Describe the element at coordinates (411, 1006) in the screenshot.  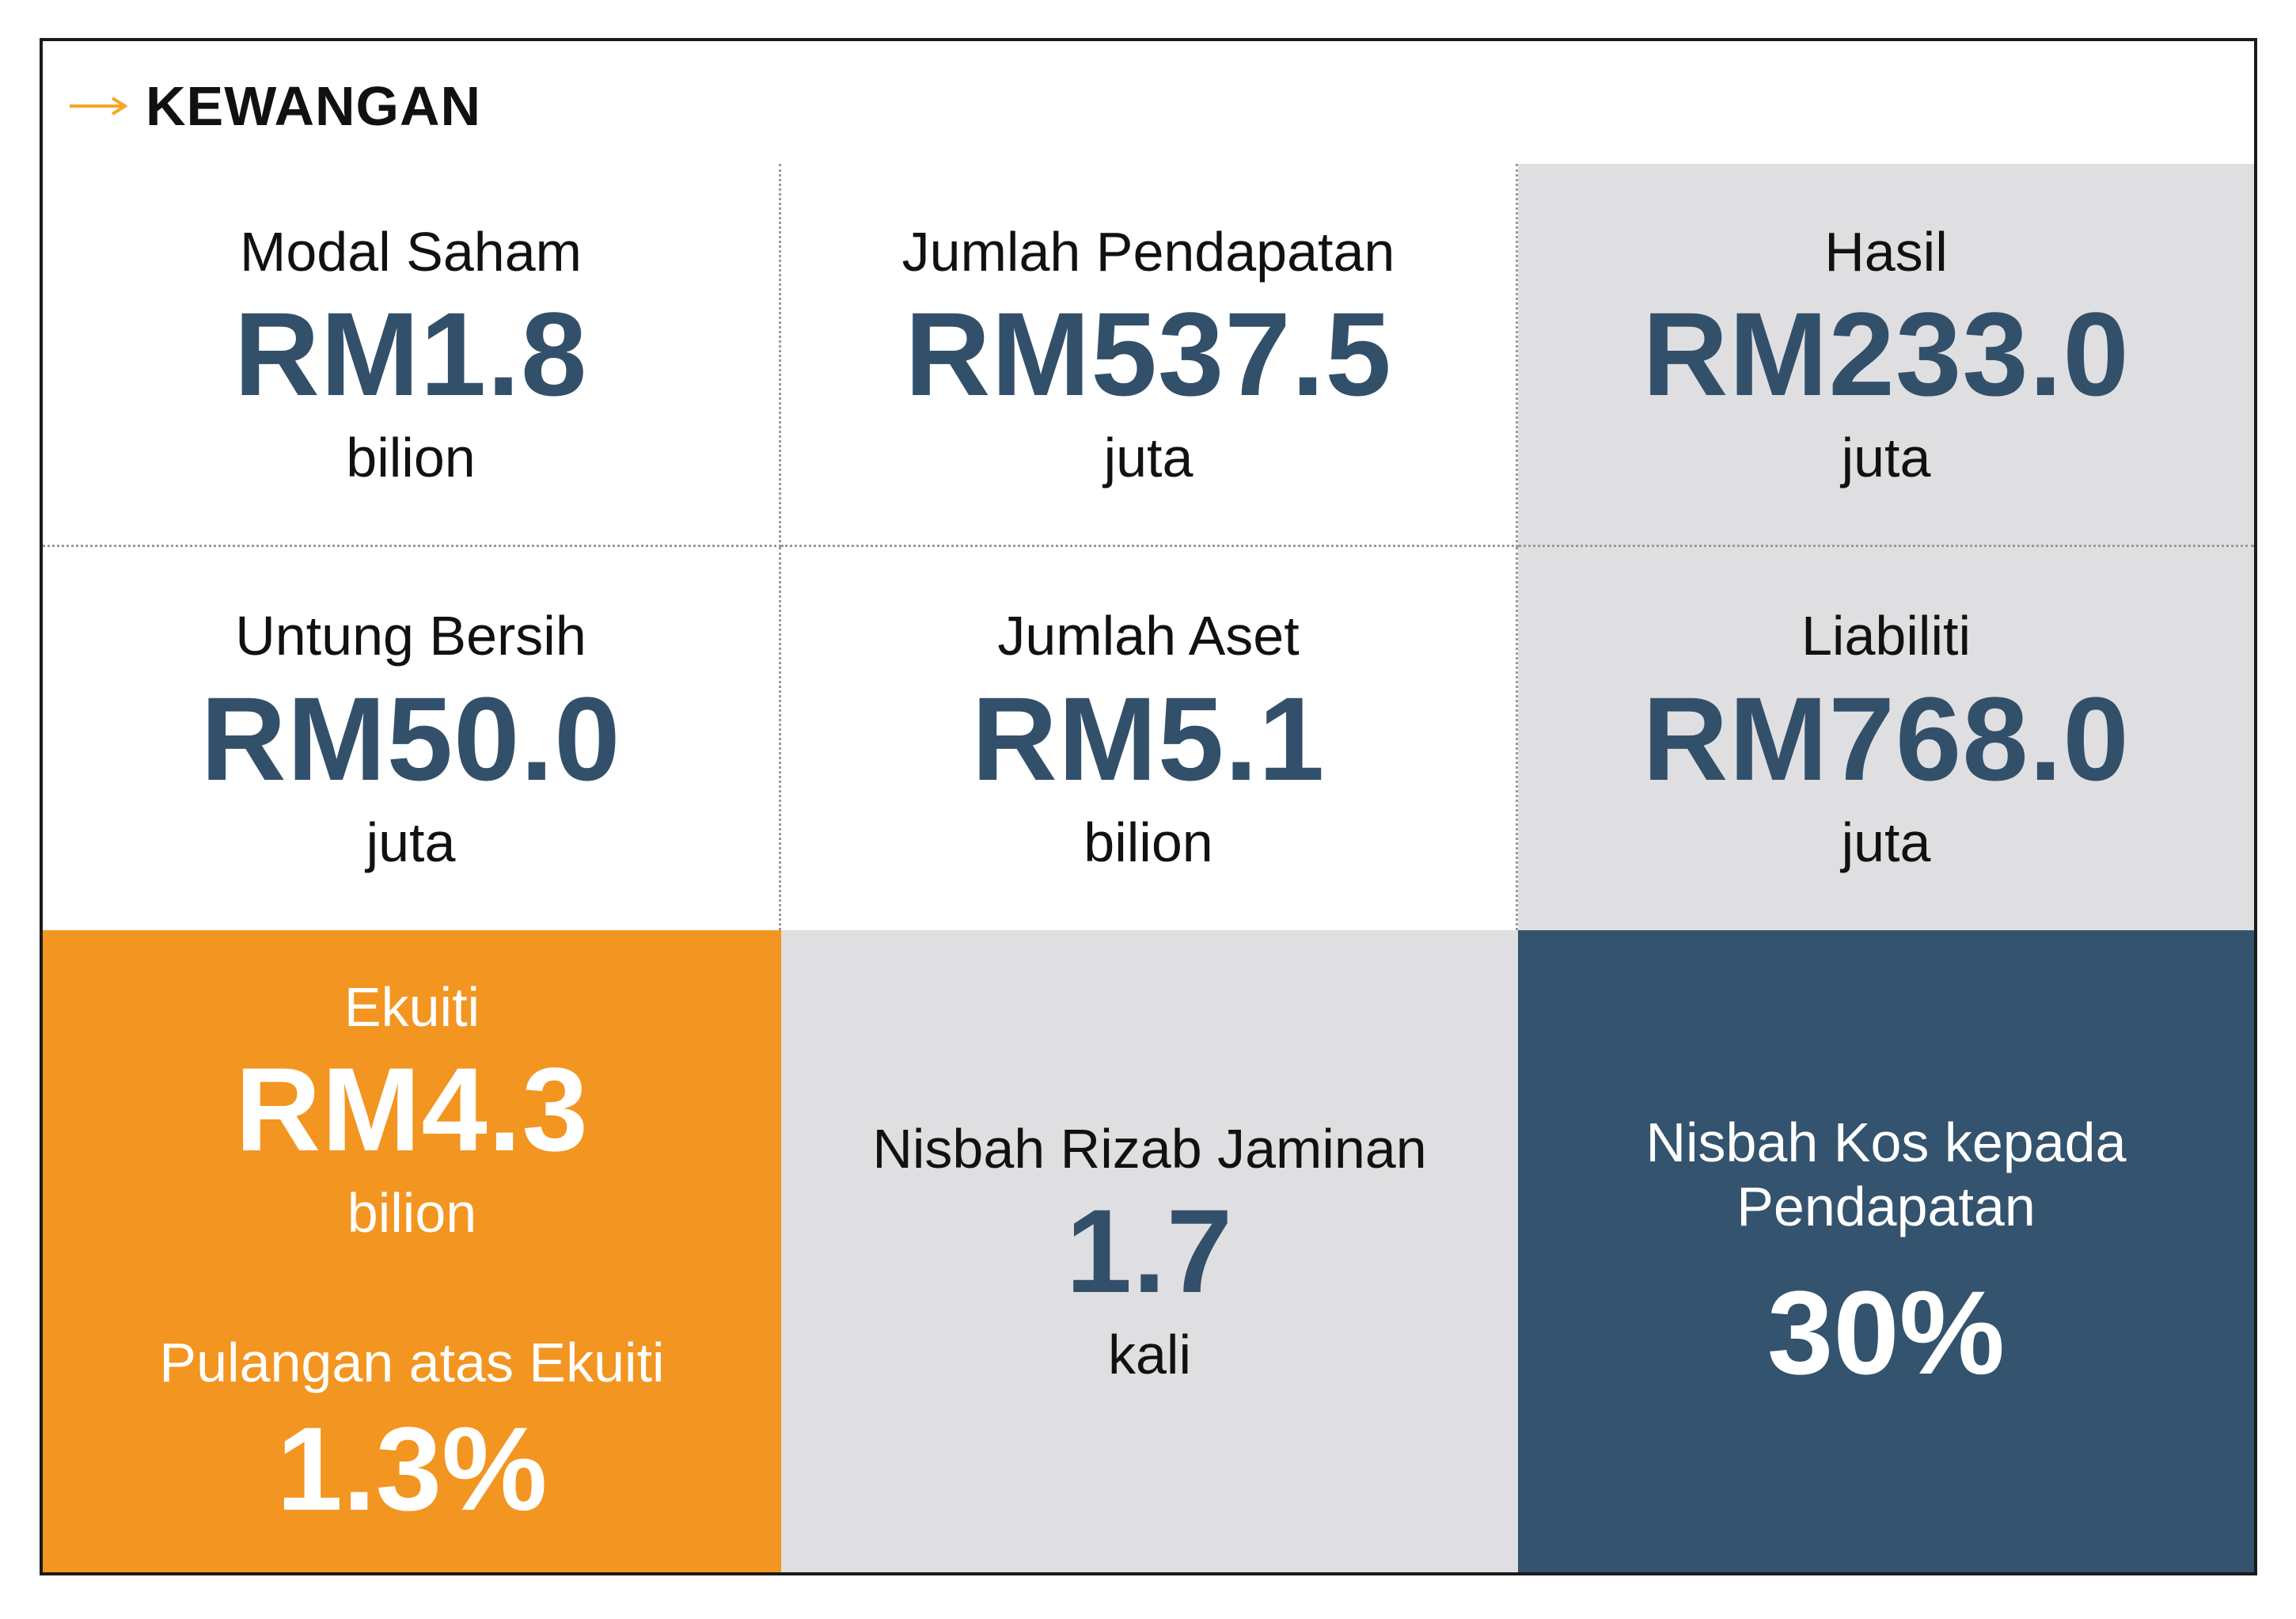
I see `tile-label: Ekuiti` at that location.